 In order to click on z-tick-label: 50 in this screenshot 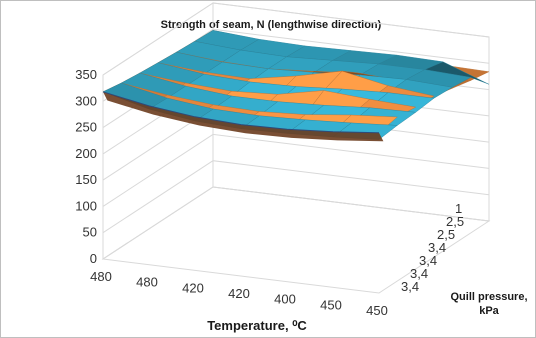, I will do `click(90, 232)`.